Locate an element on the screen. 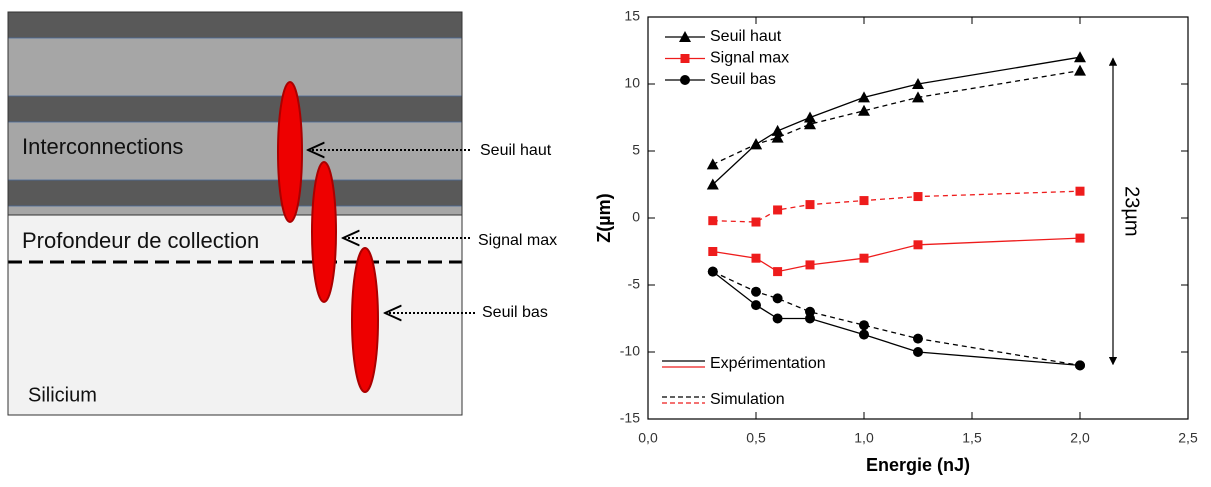 The height and width of the screenshot is (487, 1211). arrow-label: Seuil haut is located at coordinates (516, 150).